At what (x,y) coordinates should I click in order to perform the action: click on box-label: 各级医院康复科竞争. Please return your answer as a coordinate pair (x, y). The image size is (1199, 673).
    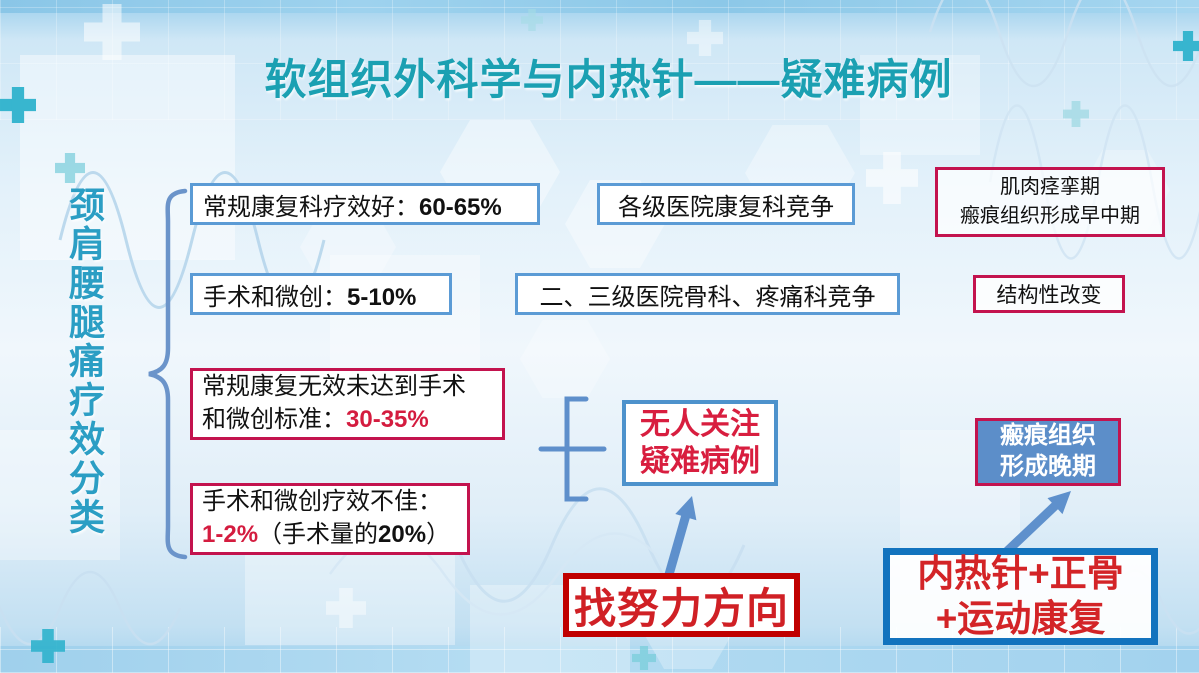
    Looking at the image, I should click on (726, 207).